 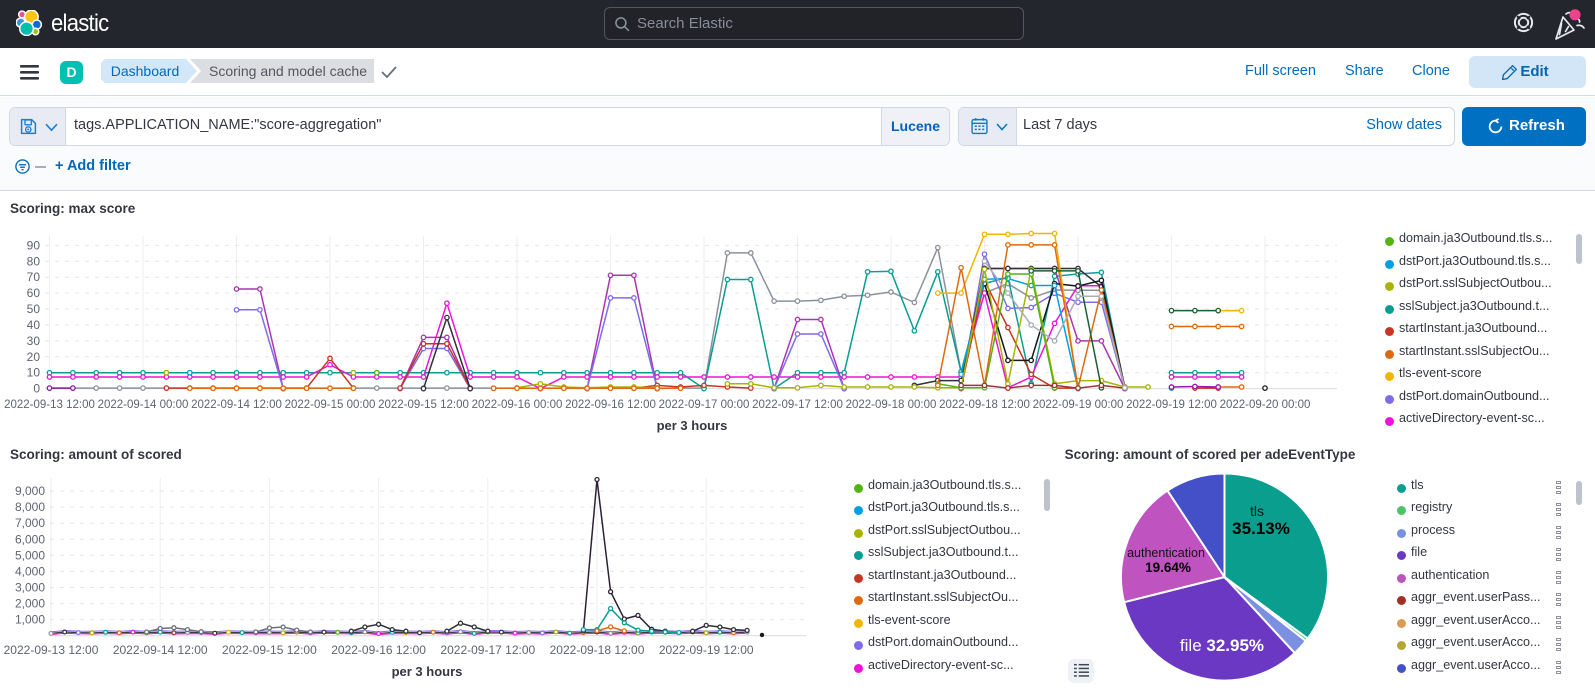 What do you see at coordinates (30, 555) in the screenshot?
I see `svg-text: 5,000` at bounding box center [30, 555].